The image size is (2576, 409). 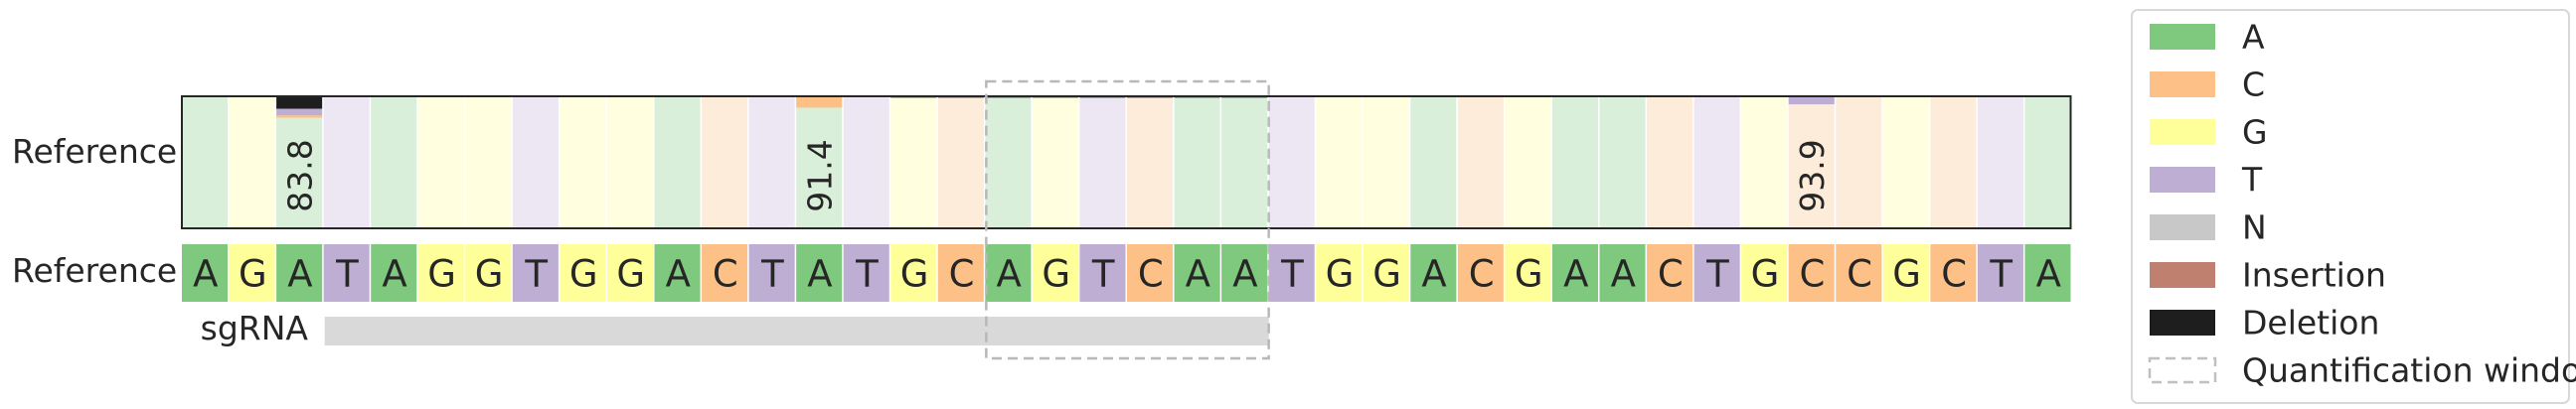 What do you see at coordinates (2409, 370) in the screenshot?
I see `legend-label: Quantification window` at bounding box center [2409, 370].